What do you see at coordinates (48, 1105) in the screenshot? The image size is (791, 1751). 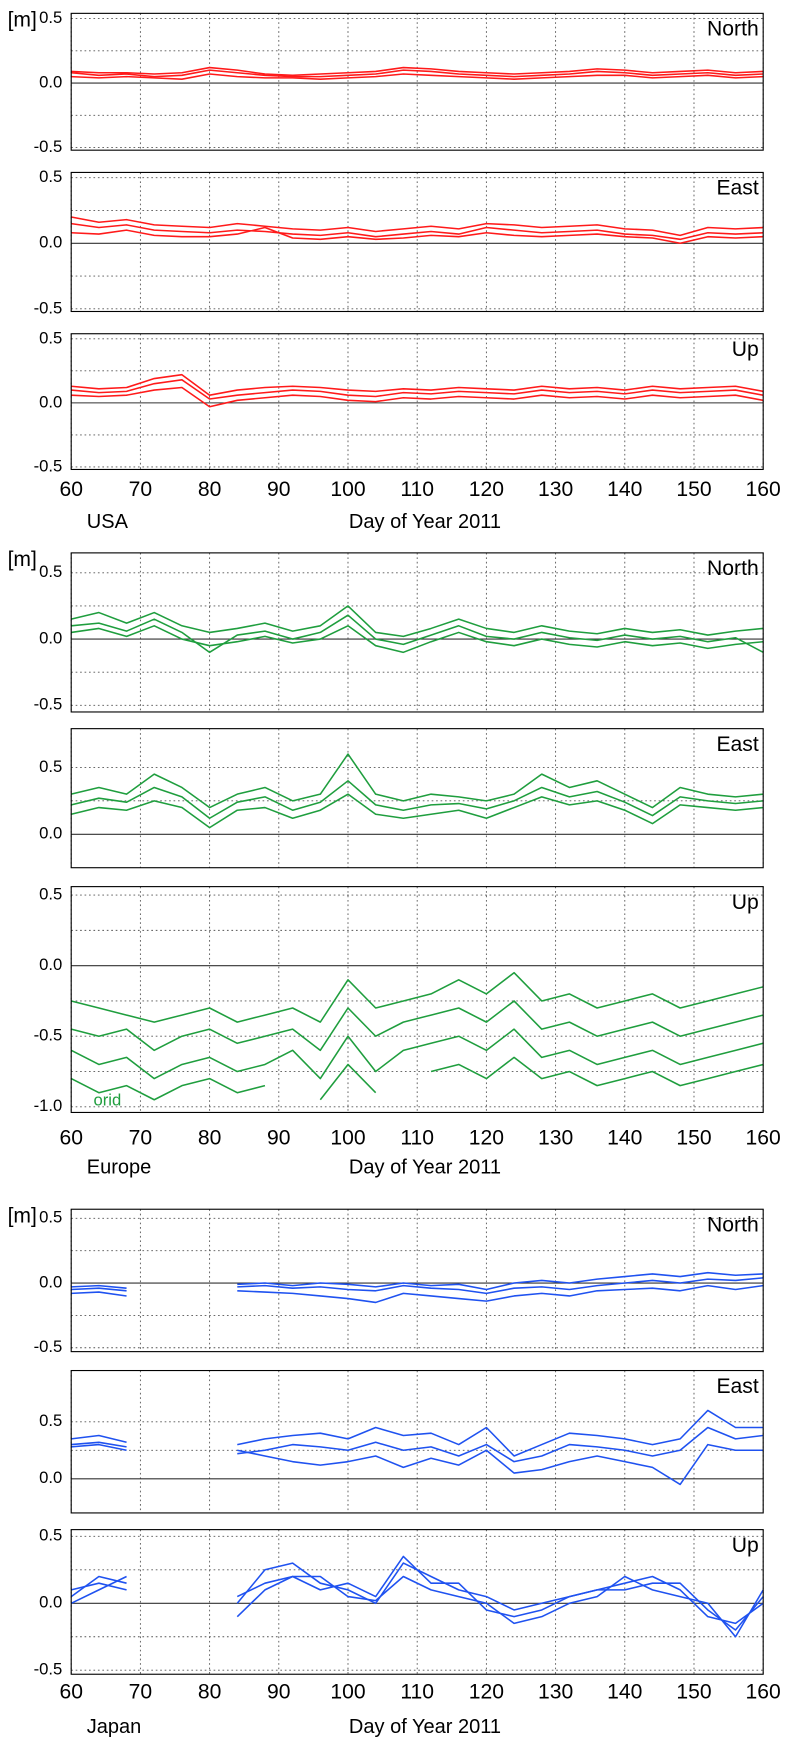 I see `y-tick-label: -1.0` at bounding box center [48, 1105].